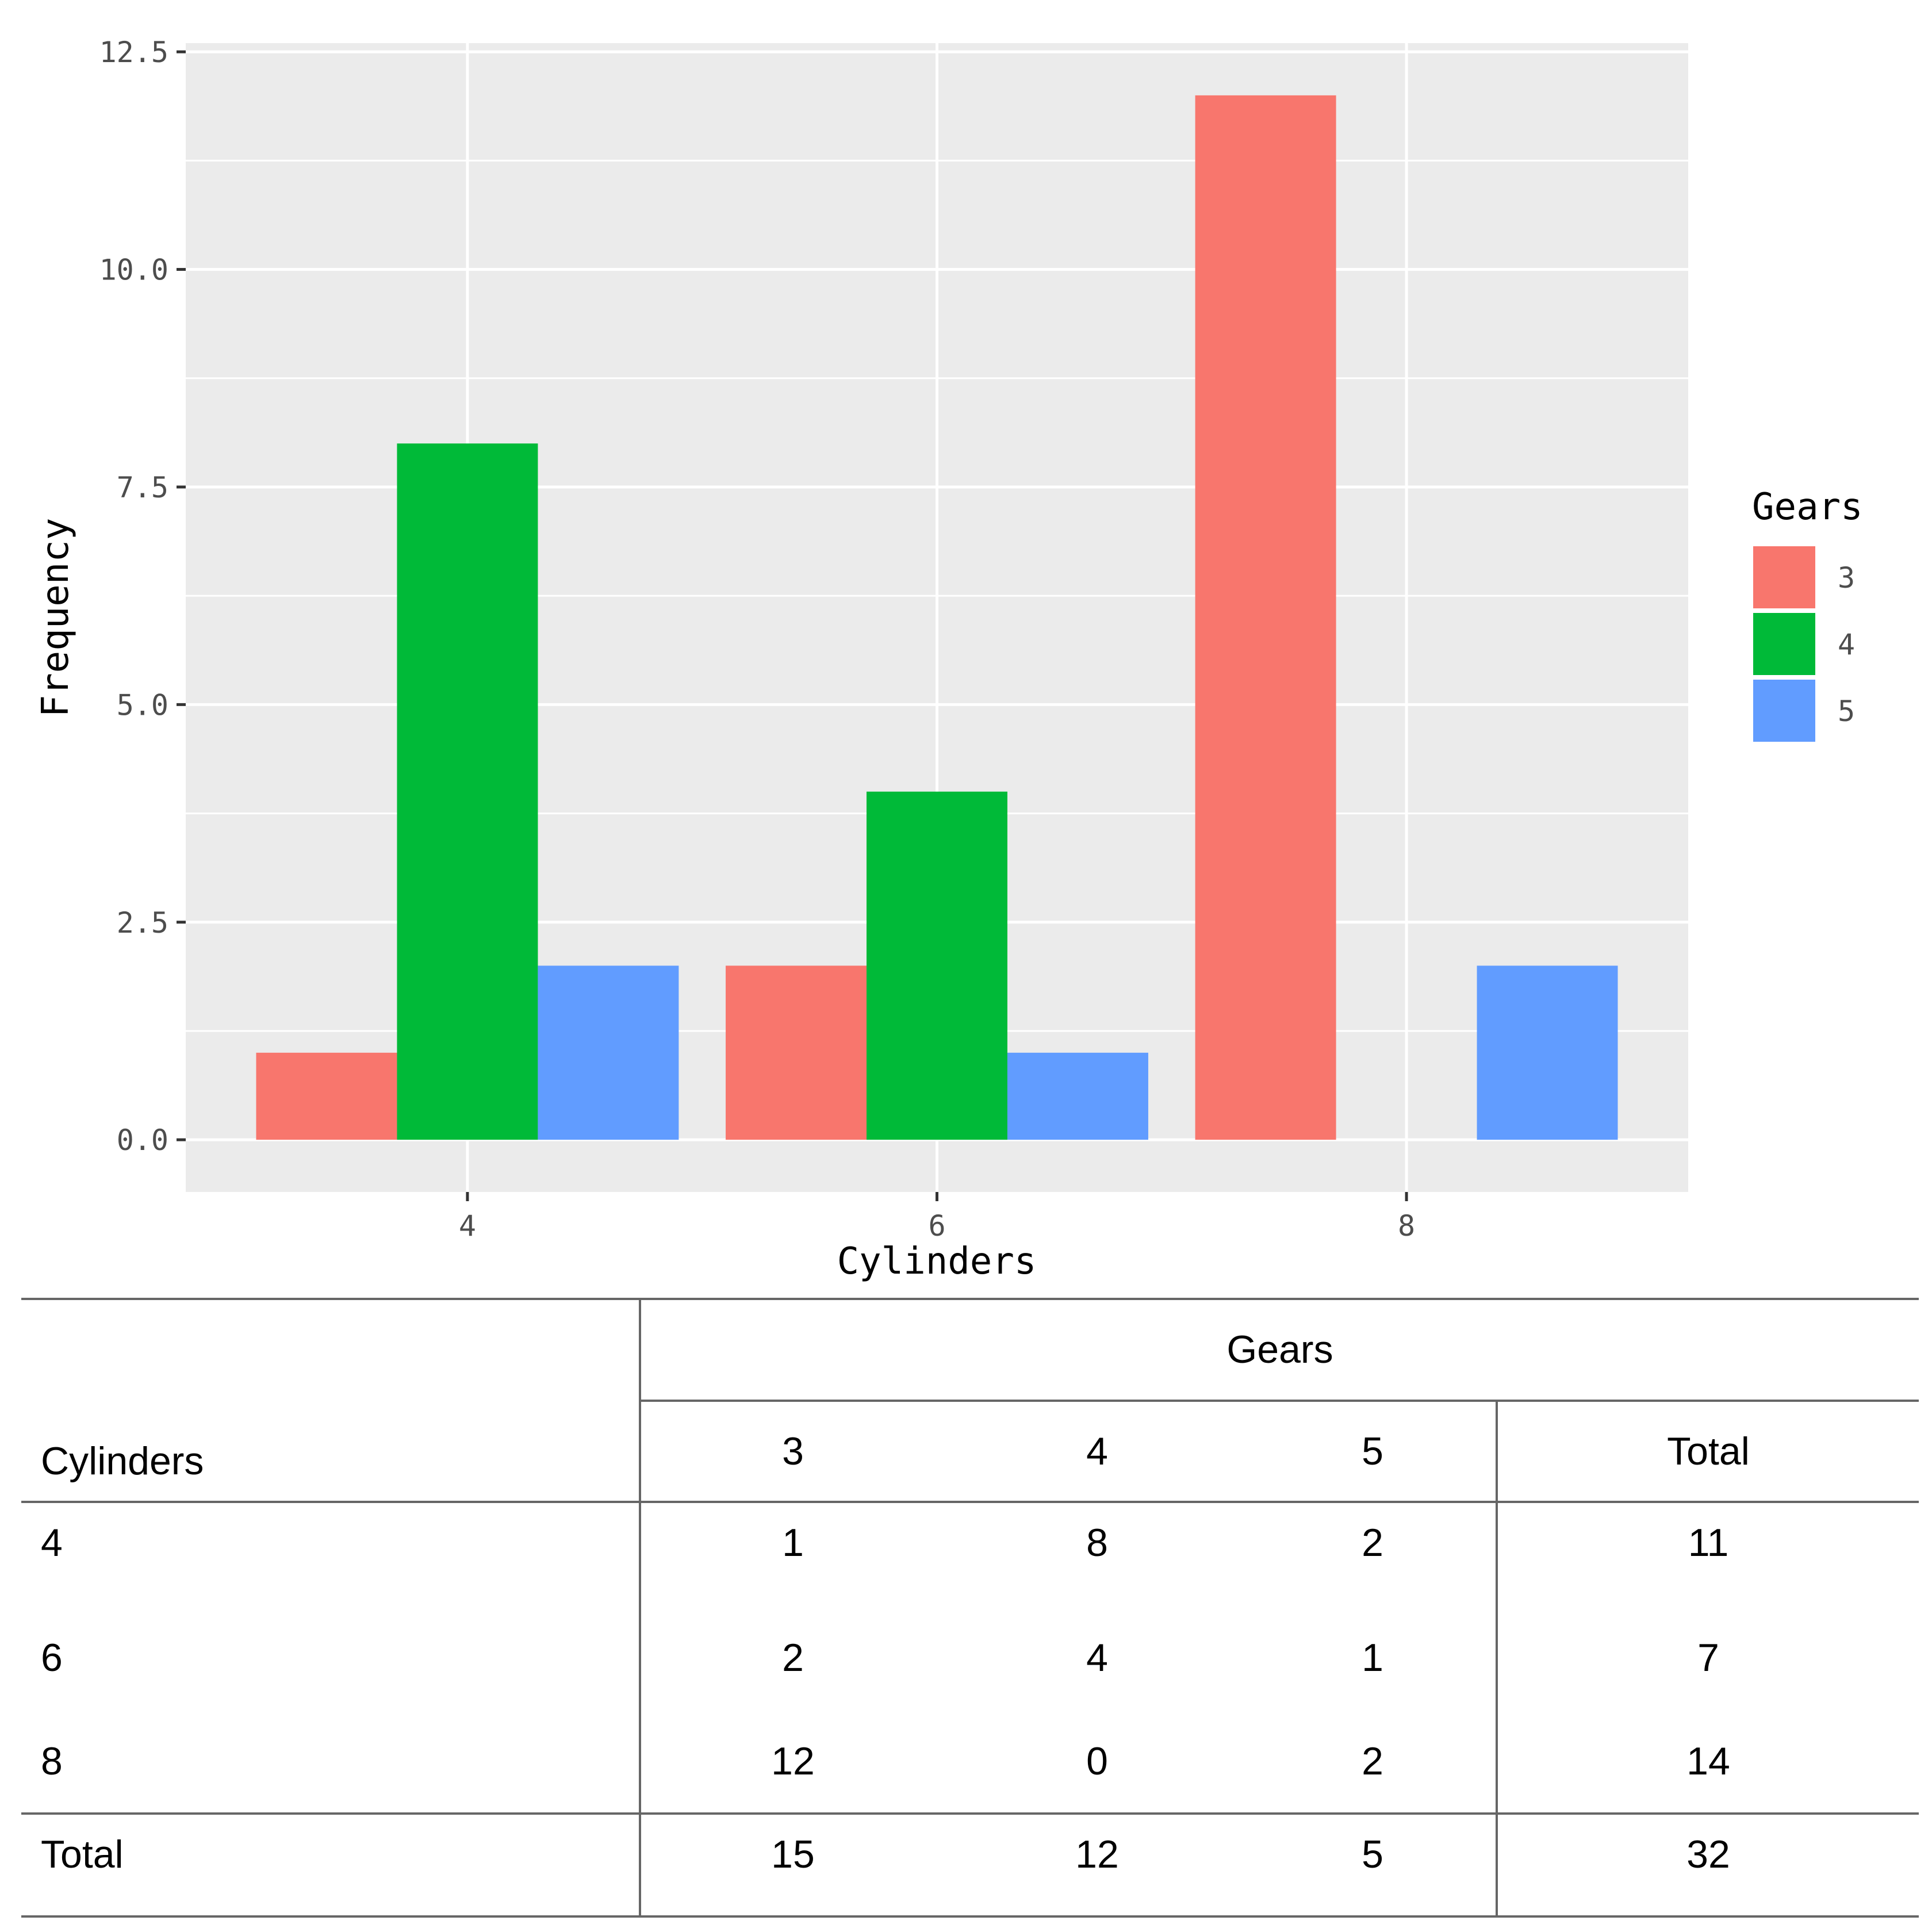 The image size is (1932, 1932). I want to click on table-total-row: Total 15 12 5 32, so click(970, 1865).